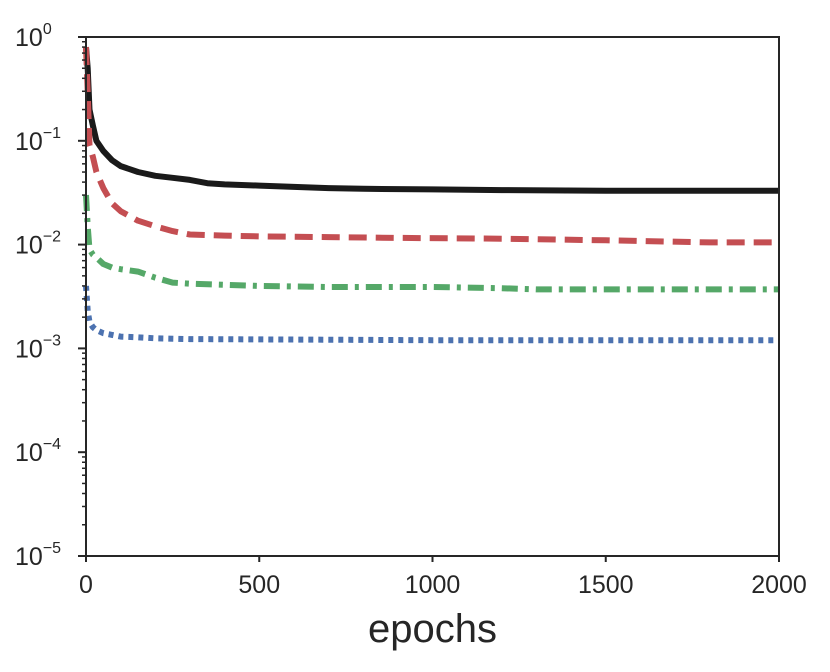 The image size is (830, 672). I want to click on x-tick-label: 1000, so click(433, 585).